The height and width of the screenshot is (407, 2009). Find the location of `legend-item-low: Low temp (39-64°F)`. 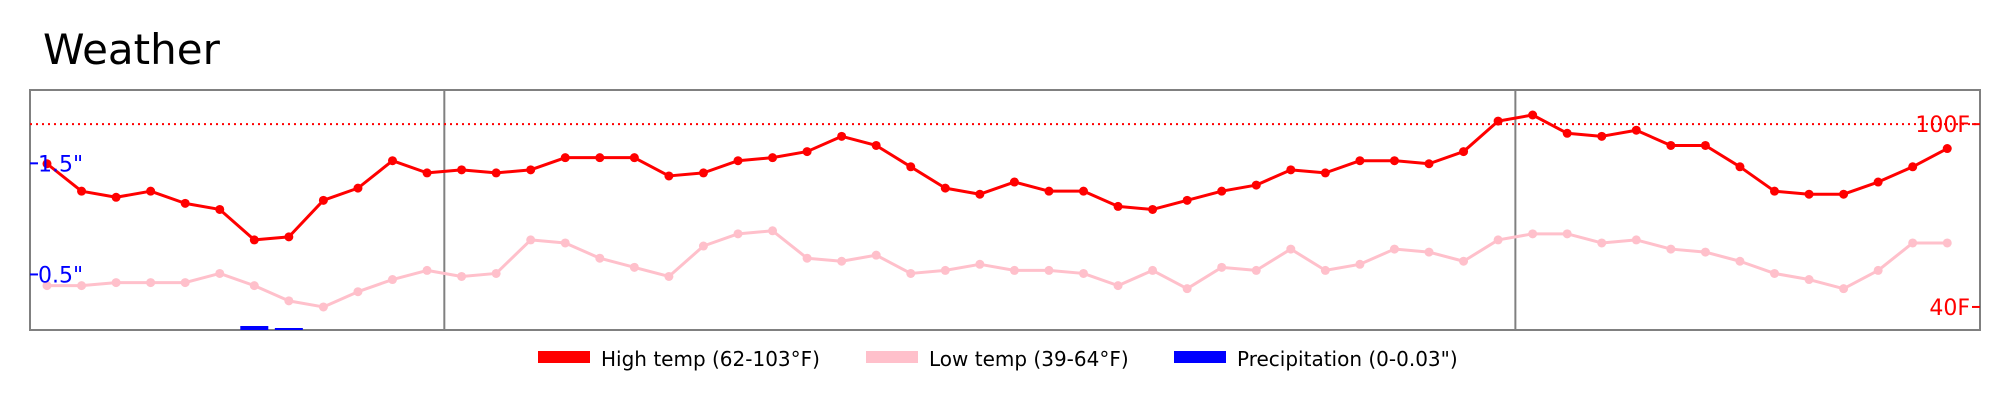

legend-item-low: Low temp (39-64°F) is located at coordinates (997, 359).